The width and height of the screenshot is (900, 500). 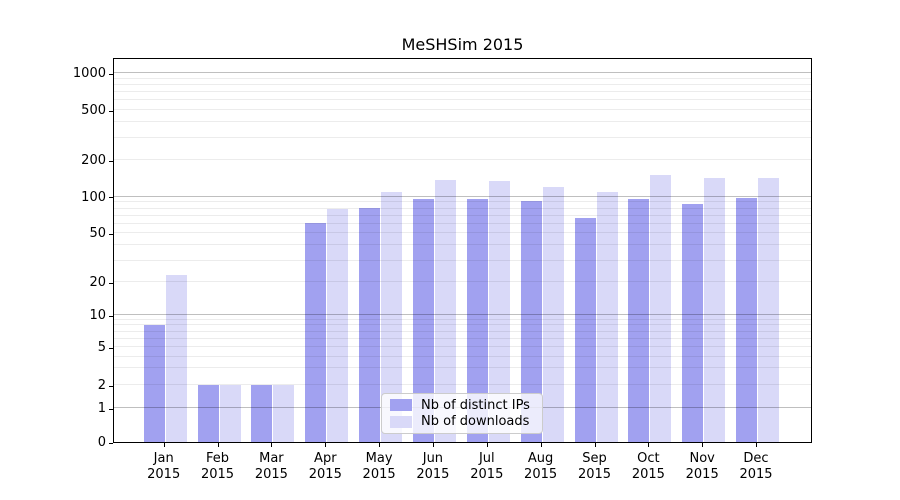 What do you see at coordinates (164, 445) in the screenshot?
I see `x-tick-mark-jan` at bounding box center [164, 445].